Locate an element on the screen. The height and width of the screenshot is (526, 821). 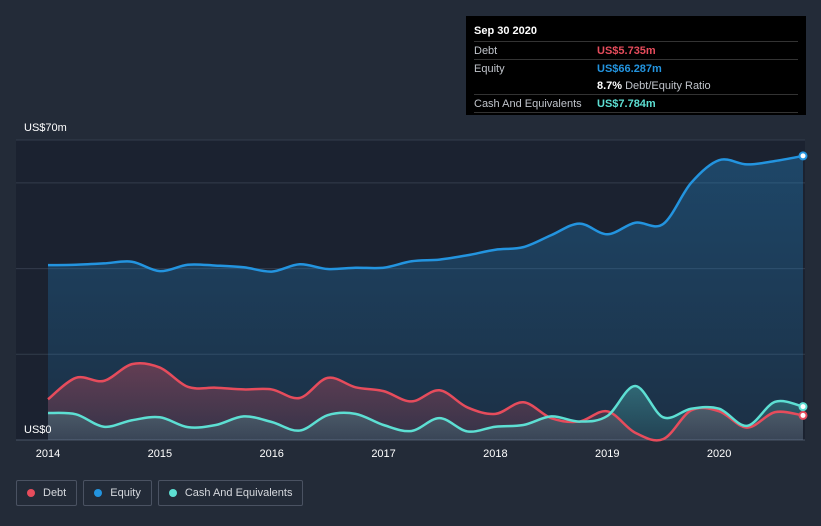
tooltip-equity-row: Equity US$66.287m is located at coordinates (636, 68).